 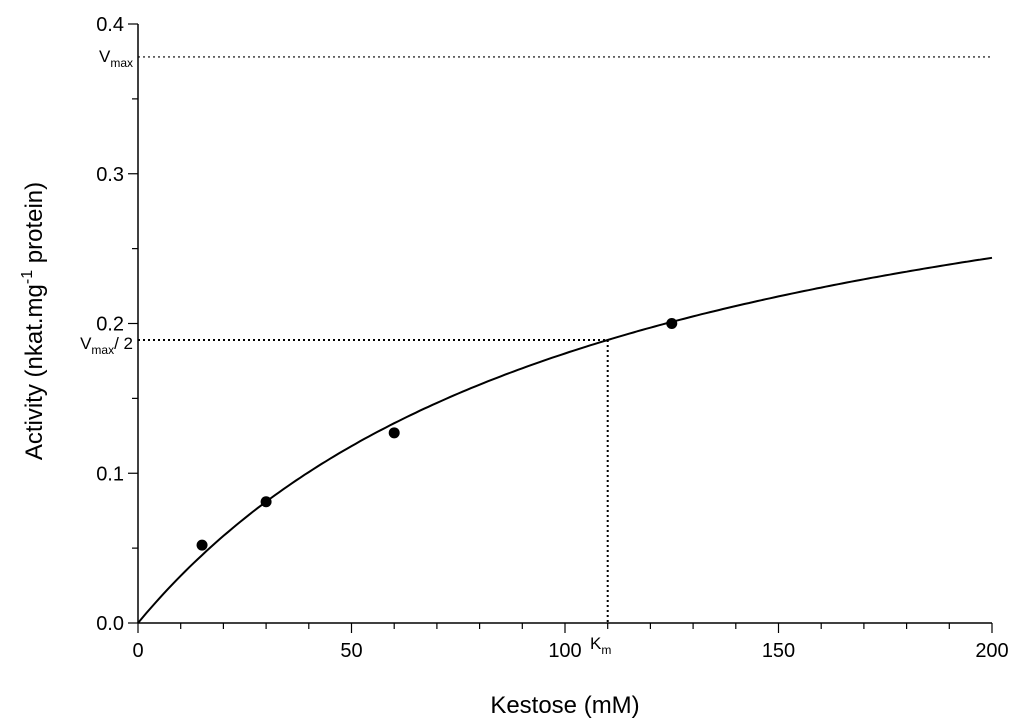 What do you see at coordinates (121, 63) in the screenshot?
I see `vmax-label-sub: max` at bounding box center [121, 63].